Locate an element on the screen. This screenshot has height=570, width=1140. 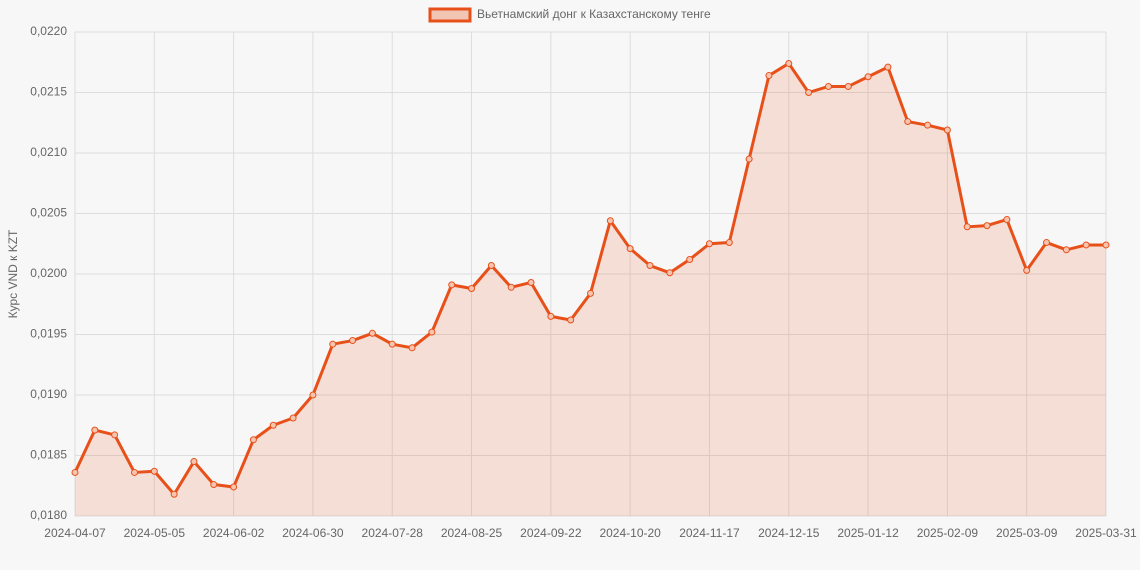
y-tick-label: 0,0210 is located at coordinates (48, 152).